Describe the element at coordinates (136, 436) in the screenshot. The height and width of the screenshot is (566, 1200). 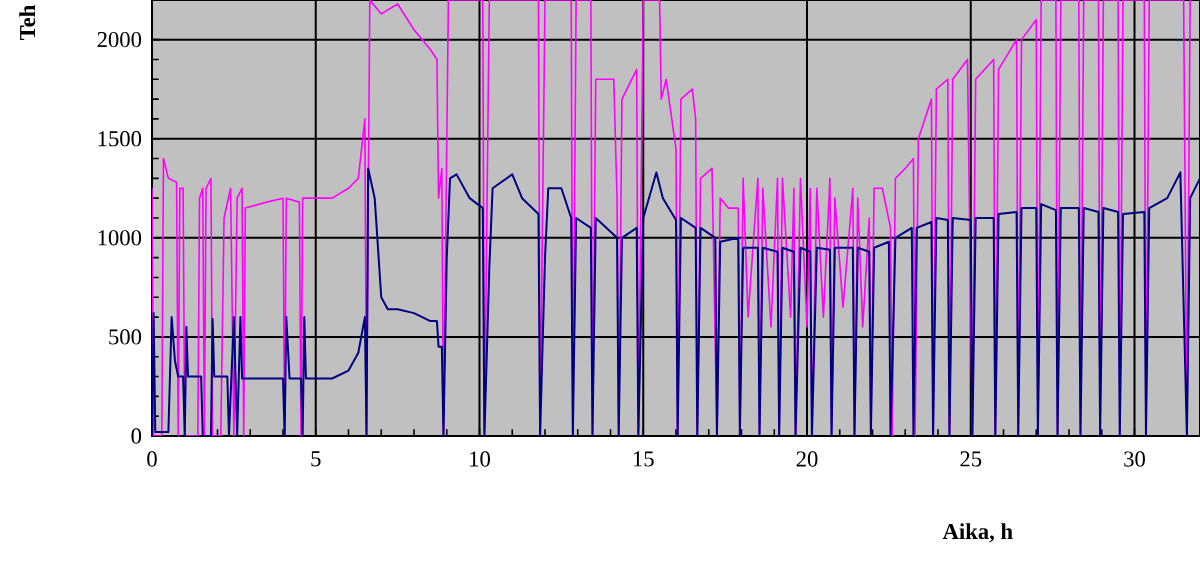
I see `y-tick-label: 0` at that location.